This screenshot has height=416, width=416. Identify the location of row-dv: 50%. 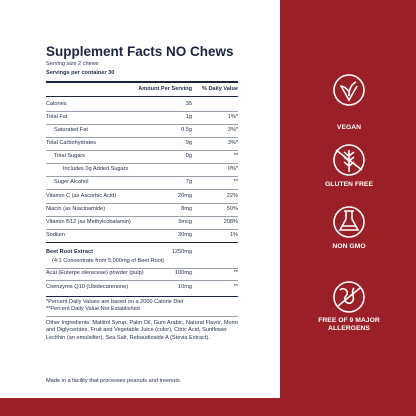
(232, 209).